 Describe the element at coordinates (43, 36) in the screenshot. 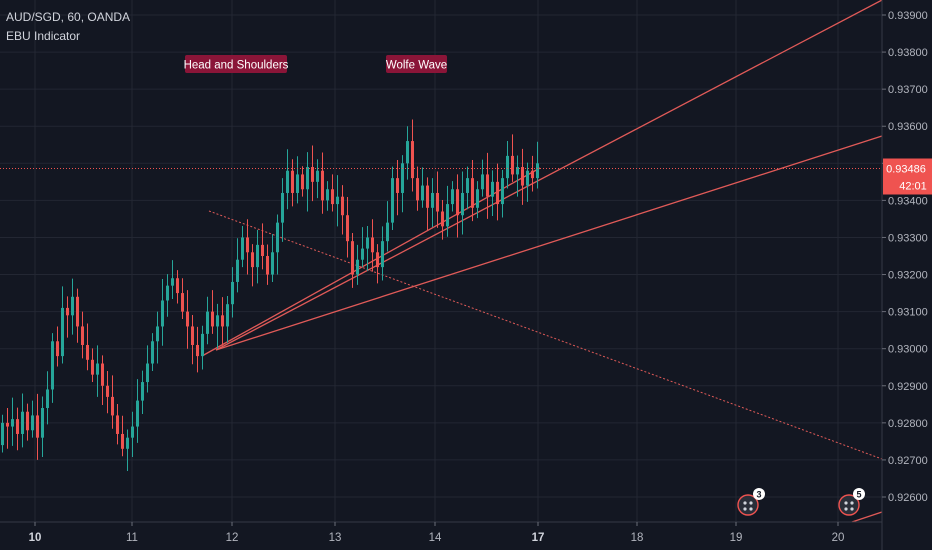

I see `indicator-title: EBU Indicator` at that location.